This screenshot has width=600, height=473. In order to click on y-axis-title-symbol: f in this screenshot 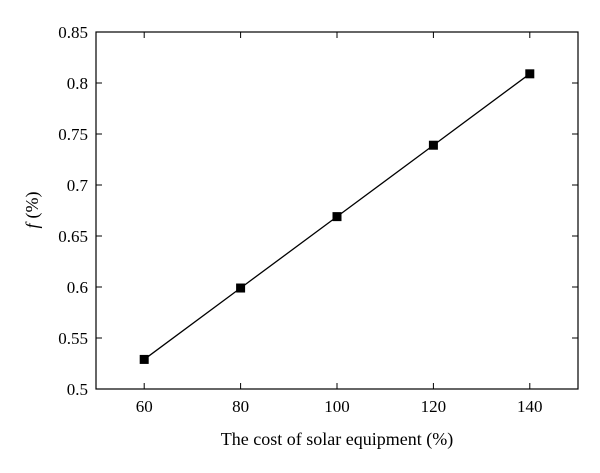, I will do `click(32, 225)`.